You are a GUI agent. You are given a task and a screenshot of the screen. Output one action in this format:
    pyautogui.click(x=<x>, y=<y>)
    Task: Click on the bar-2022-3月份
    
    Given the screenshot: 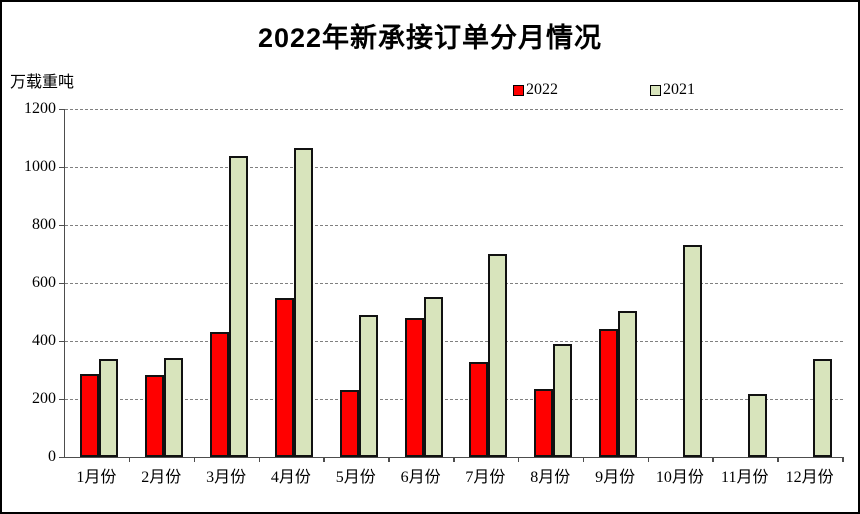 What is the action you would take?
    pyautogui.click(x=220, y=394)
    